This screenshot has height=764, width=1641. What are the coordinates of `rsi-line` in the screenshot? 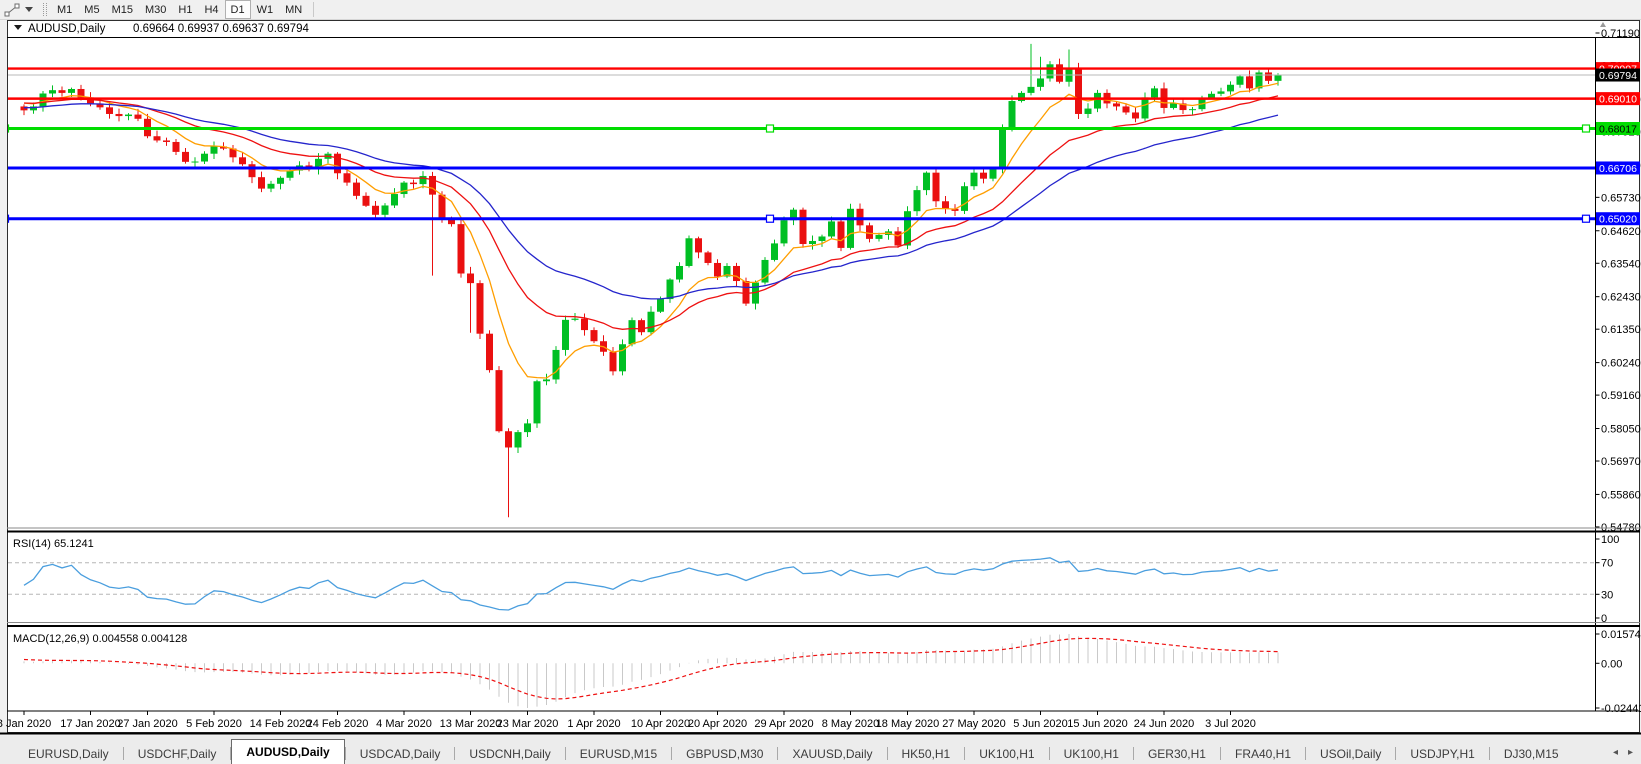 It's located at (651, 584).